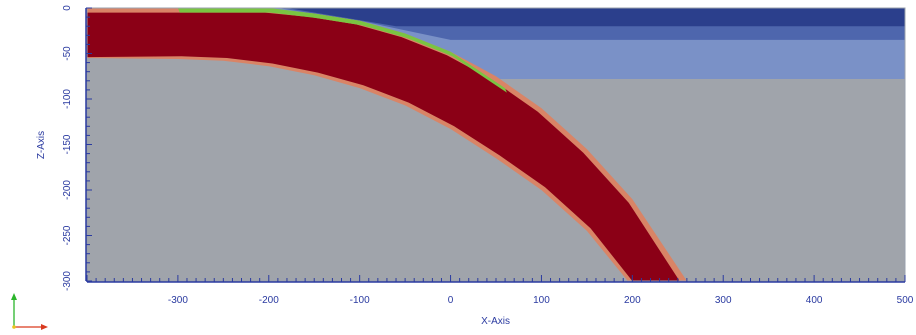 Image resolution: width=916 pixels, height=335 pixels. What do you see at coordinates (269, 300) in the screenshot?
I see `x-tick-label: -200` at bounding box center [269, 300].